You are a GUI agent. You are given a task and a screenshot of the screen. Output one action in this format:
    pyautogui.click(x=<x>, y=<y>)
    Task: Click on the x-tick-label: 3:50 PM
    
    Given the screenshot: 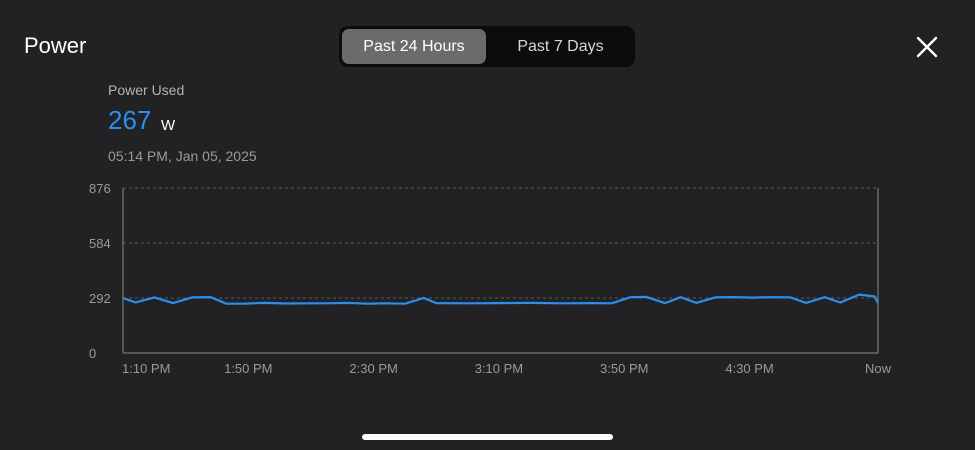 What is the action you would take?
    pyautogui.click(x=624, y=368)
    